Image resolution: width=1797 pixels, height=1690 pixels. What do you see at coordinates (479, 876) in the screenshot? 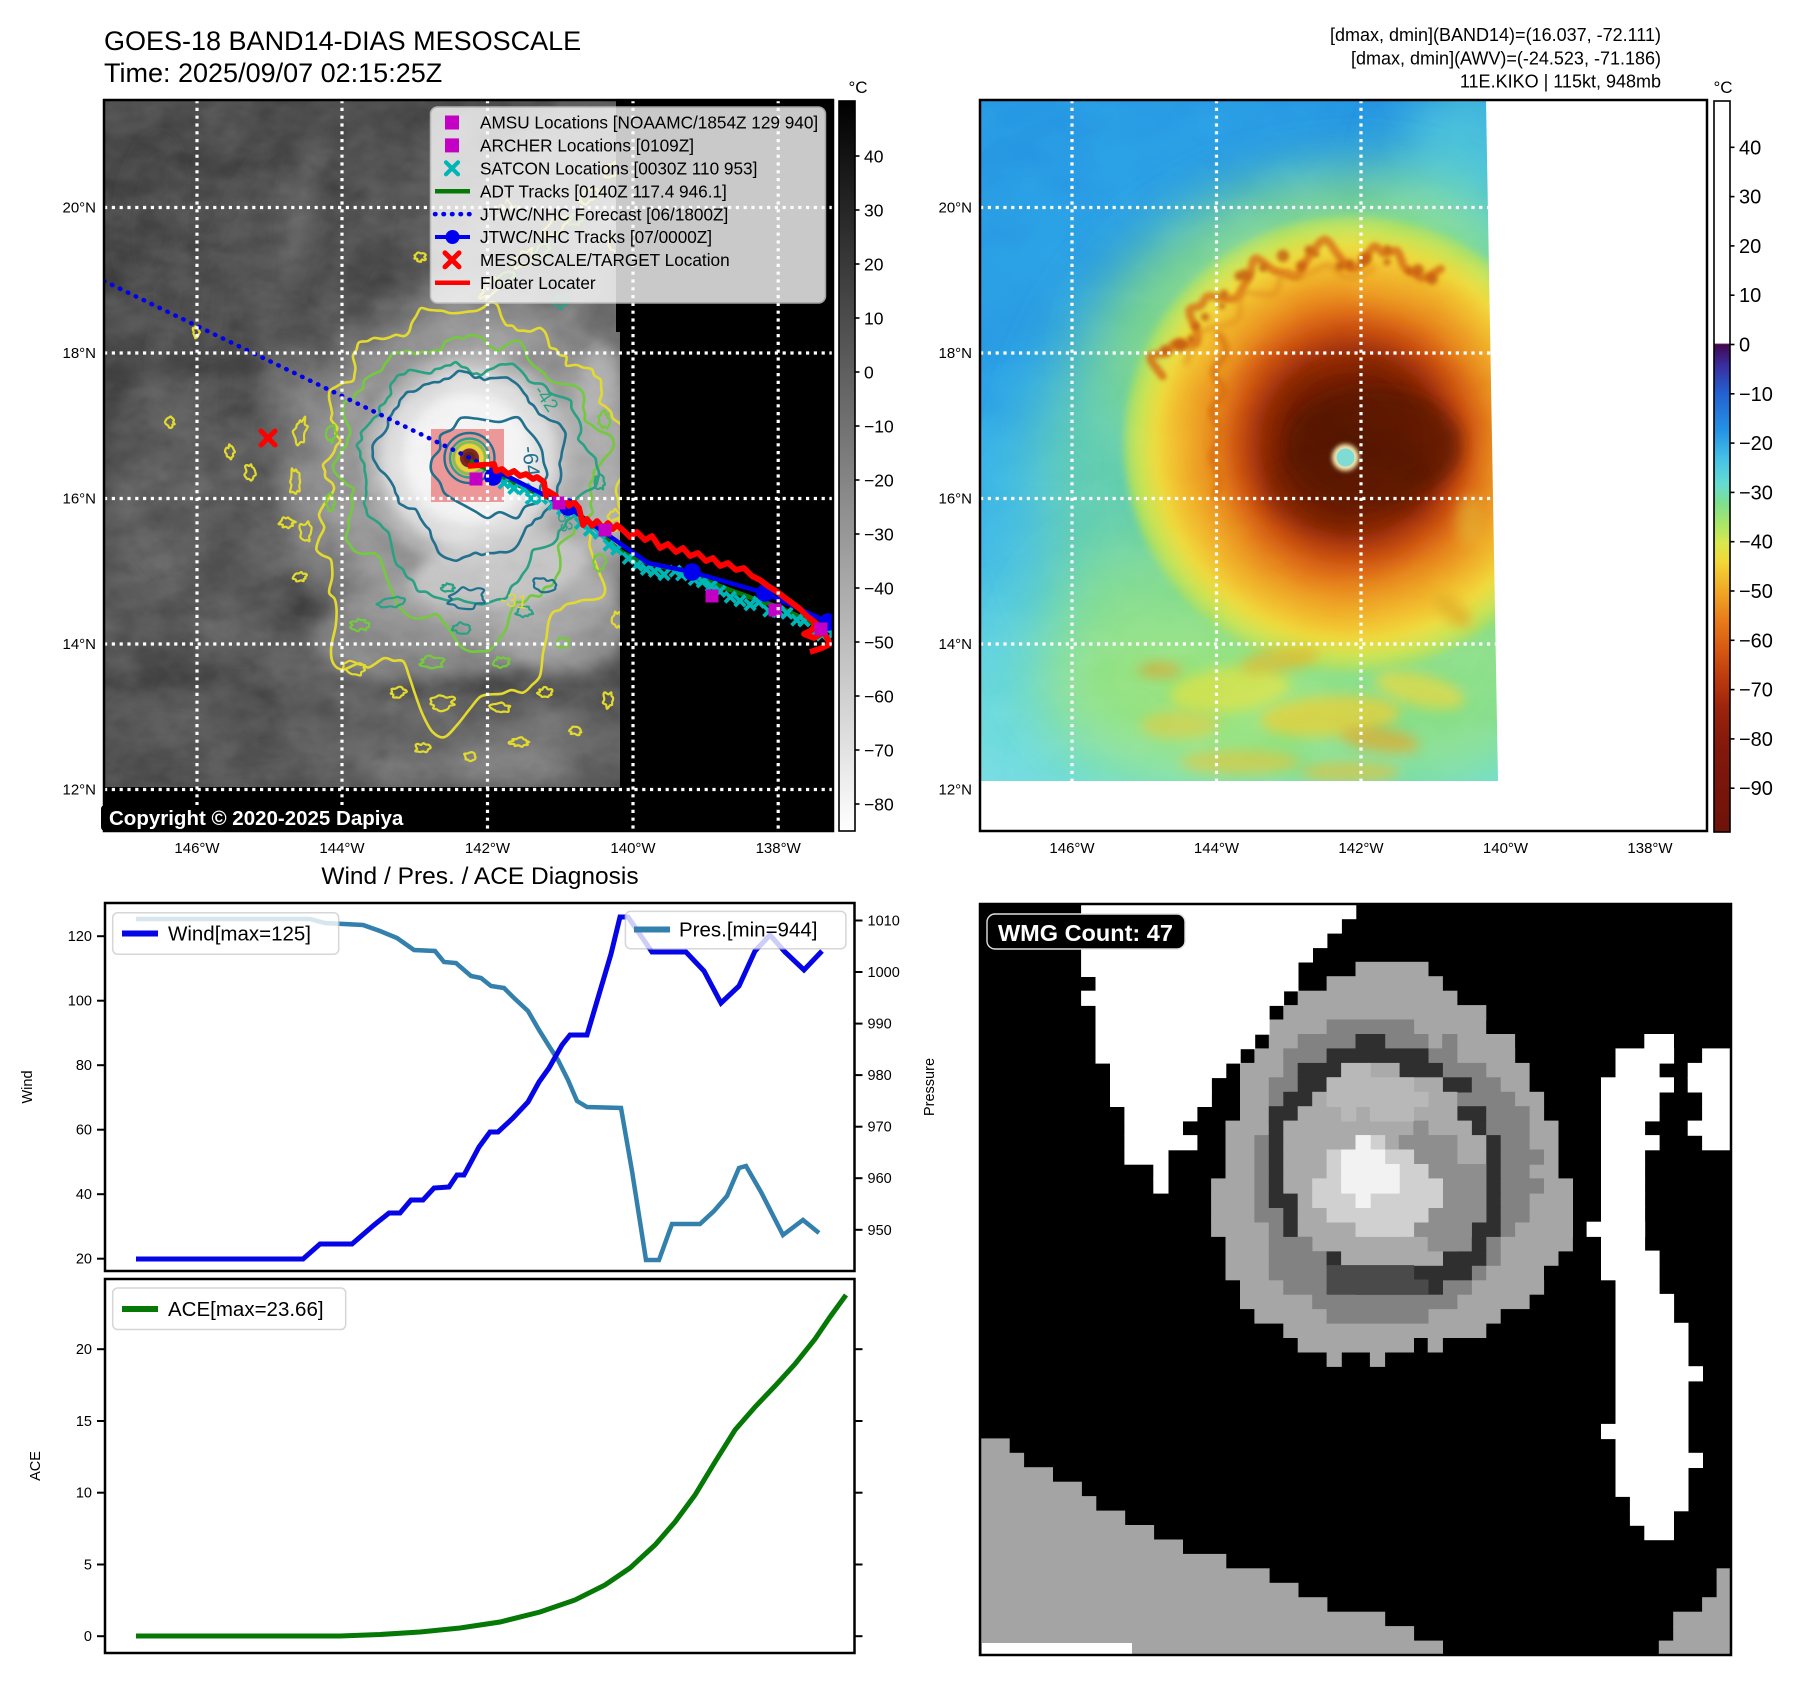
I see `svg-text: Wind / Pres. / ACE Diagnosis` at bounding box center [479, 876].